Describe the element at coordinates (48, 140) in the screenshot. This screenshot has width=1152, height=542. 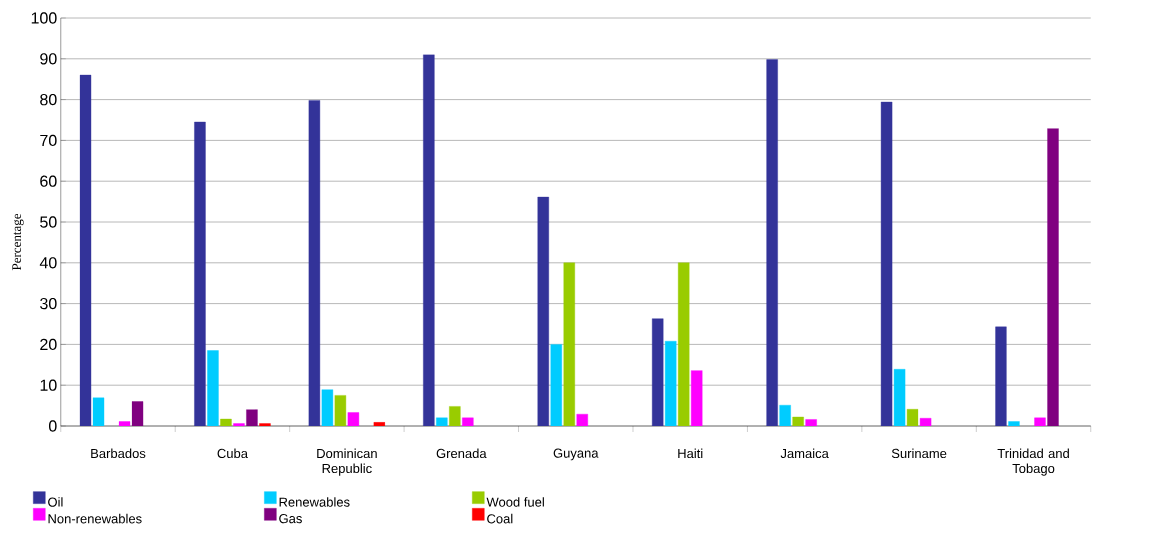
I see `y-tick-label: 70` at that location.